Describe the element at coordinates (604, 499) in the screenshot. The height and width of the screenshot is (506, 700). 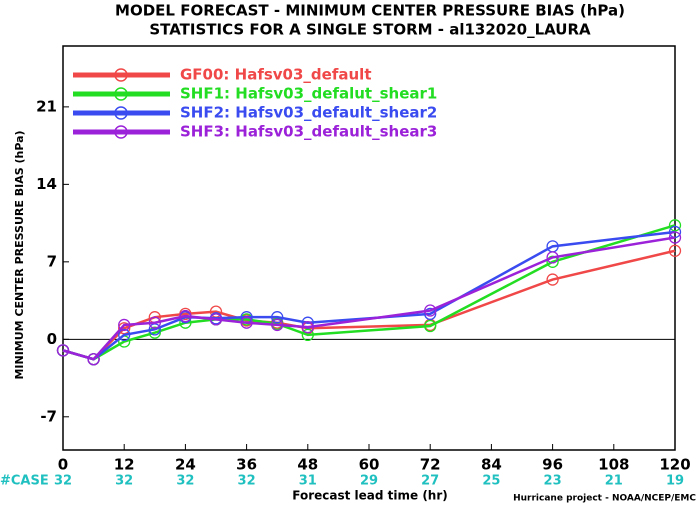
I see `footer: Hurricane project - NOAA/NCEP/EMC` at that location.